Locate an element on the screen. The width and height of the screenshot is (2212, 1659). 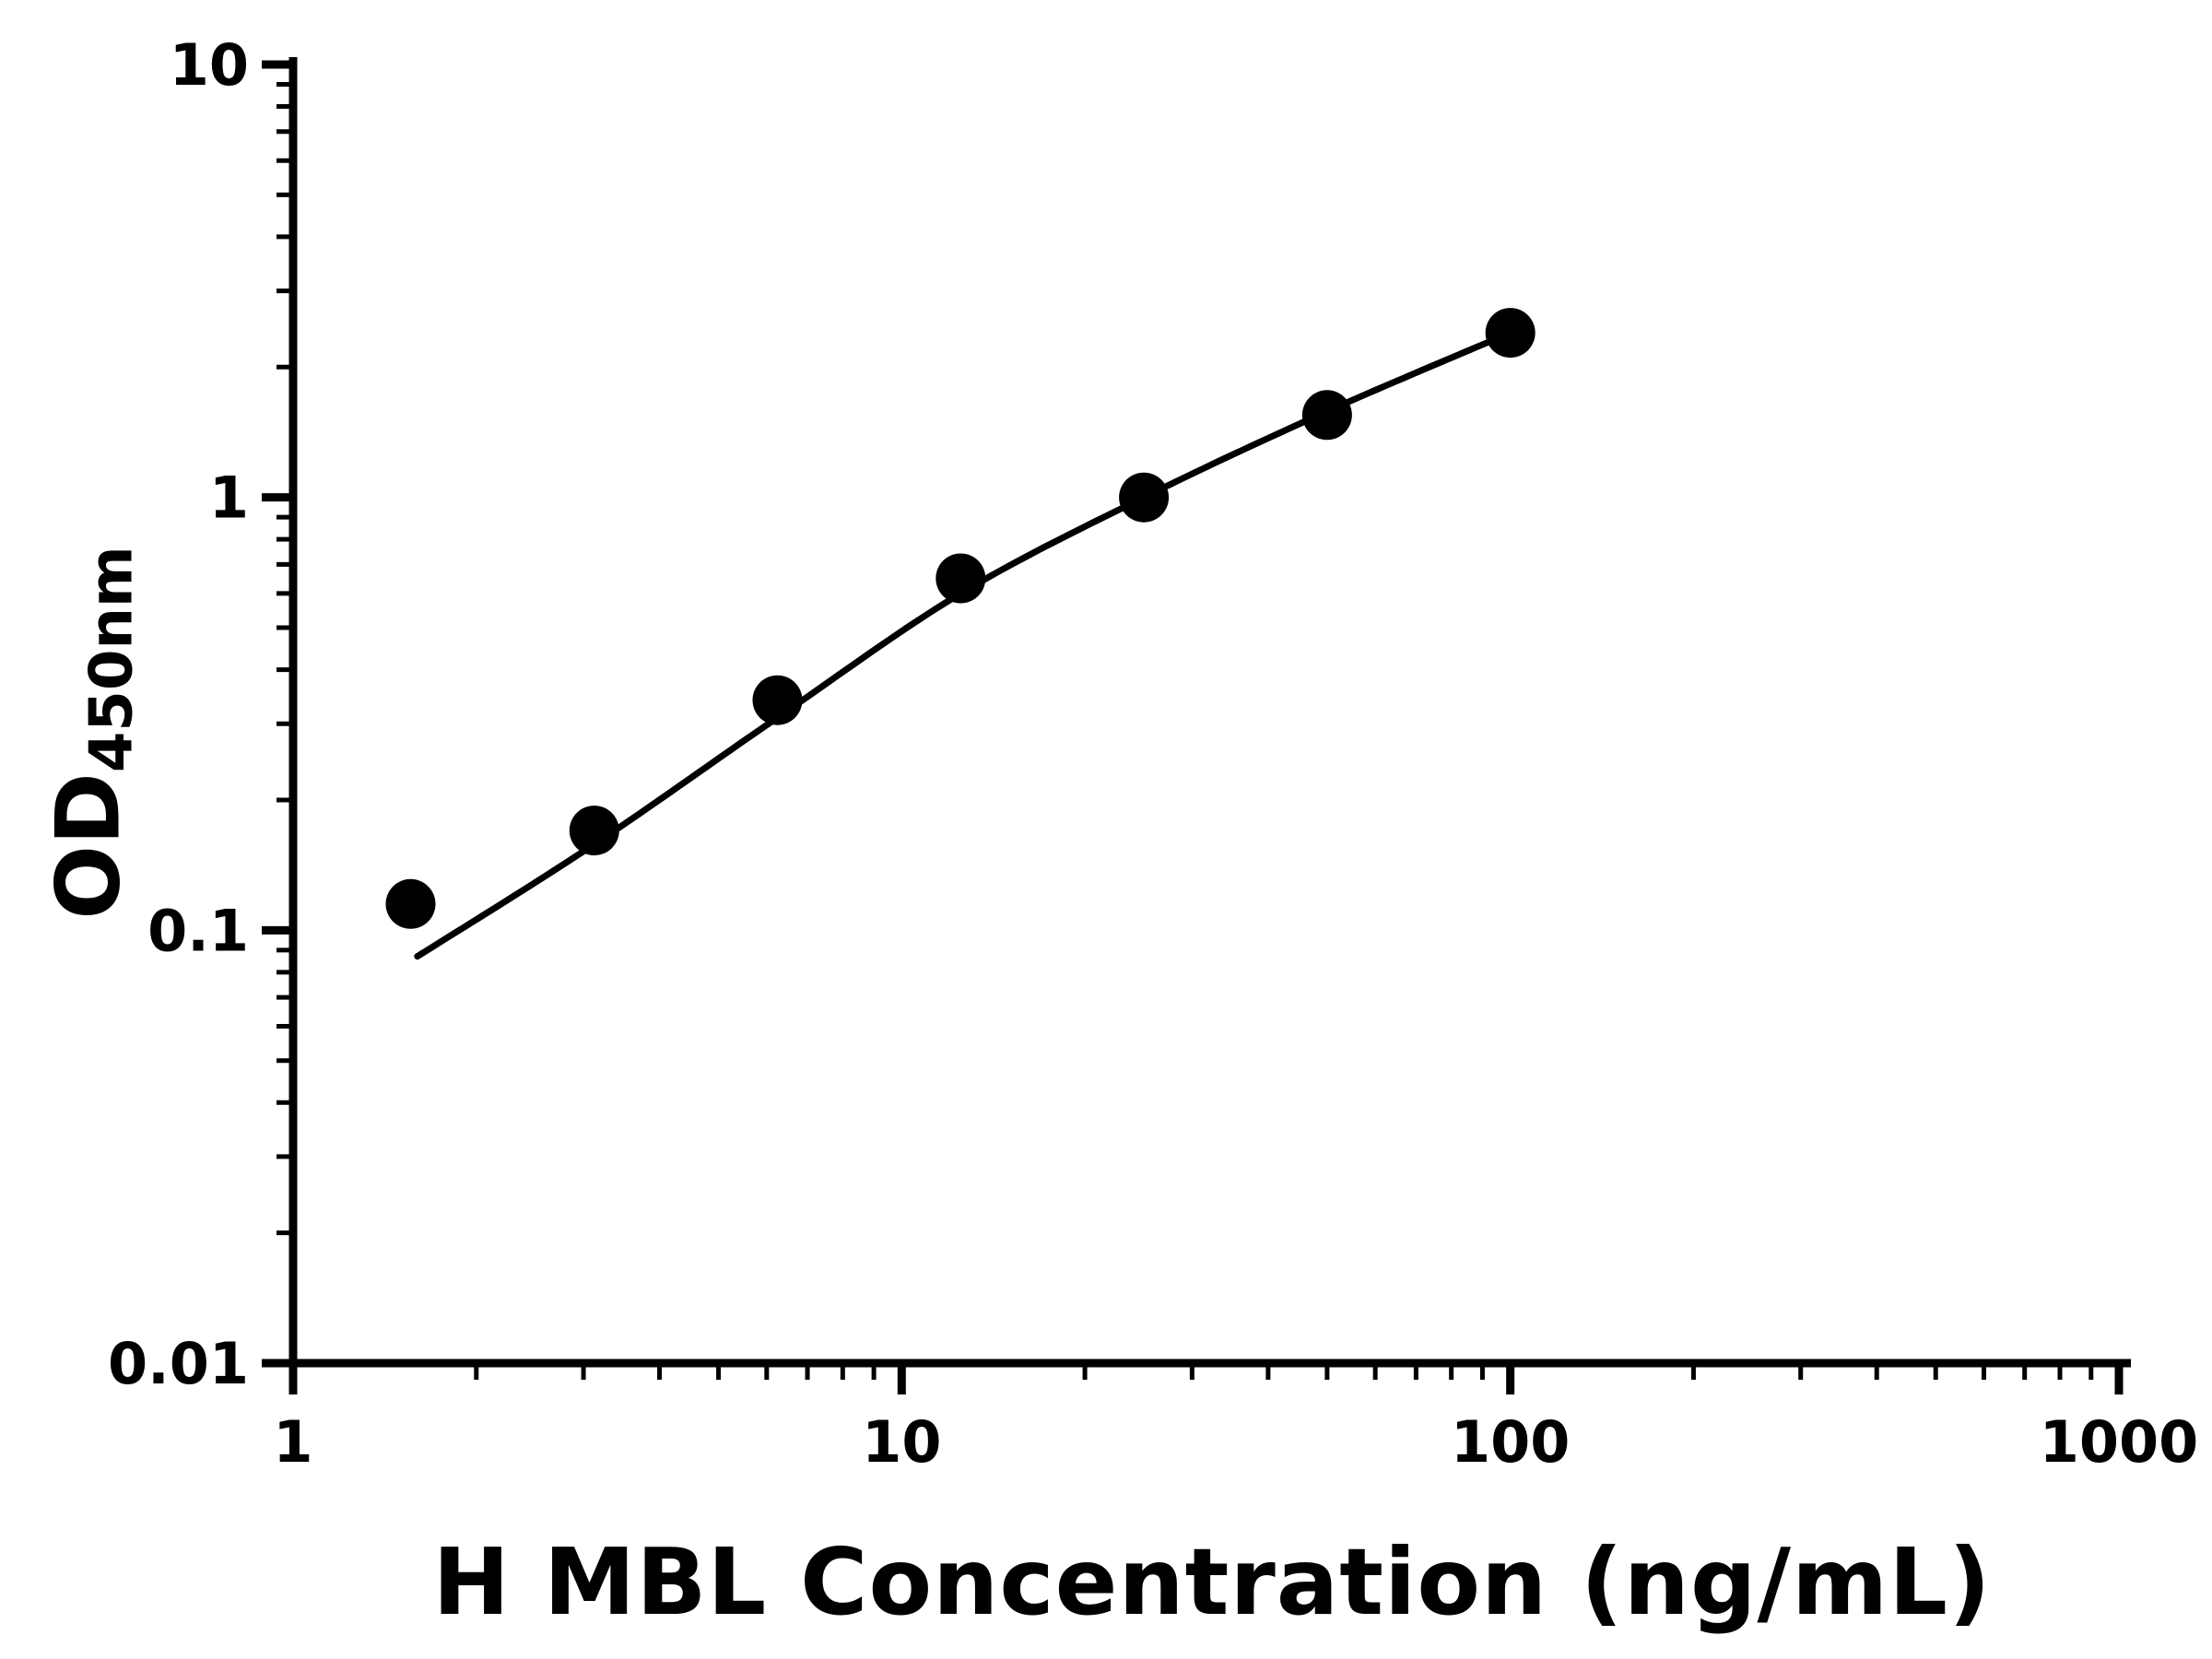
x-tick-label: 1000 is located at coordinates (2119, 1442).